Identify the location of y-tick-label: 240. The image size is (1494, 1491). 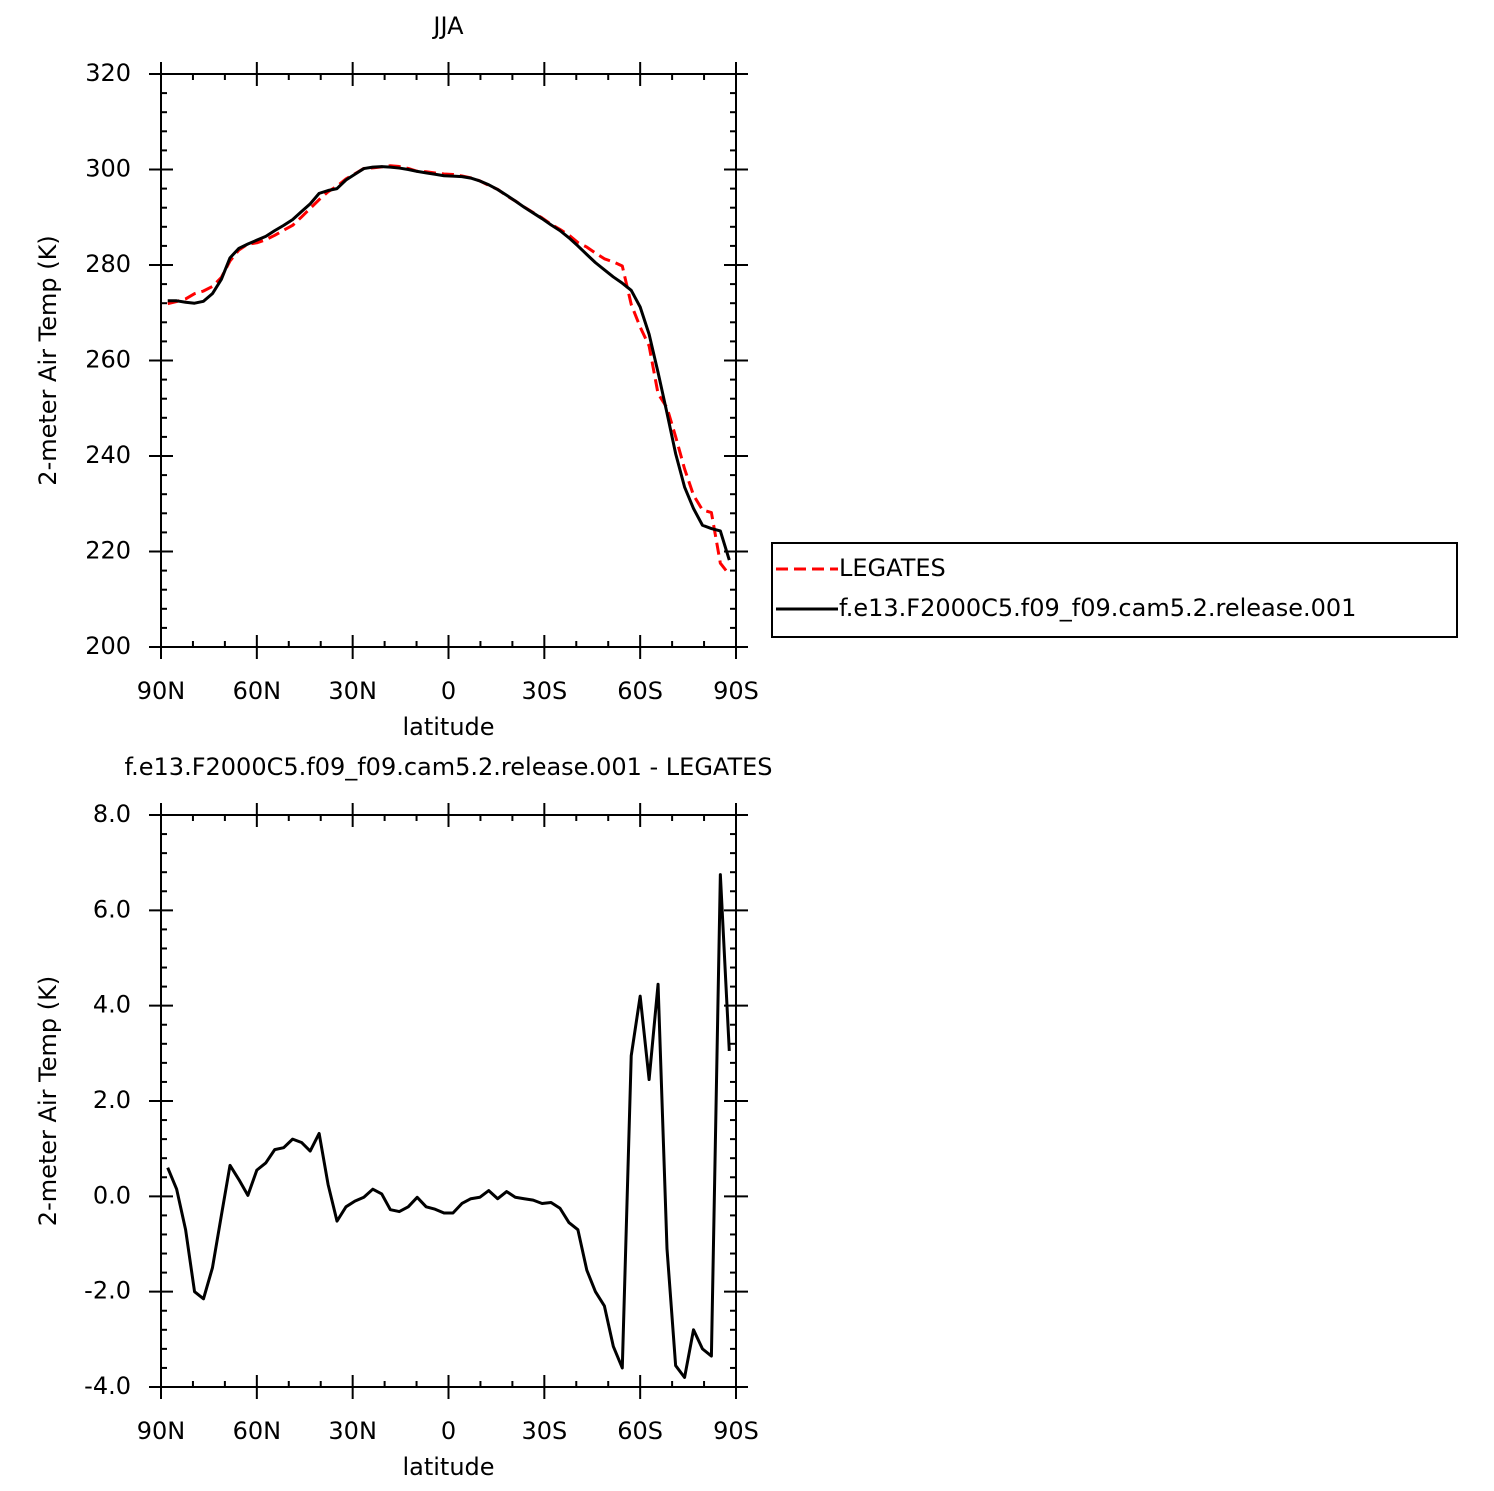
(108, 455).